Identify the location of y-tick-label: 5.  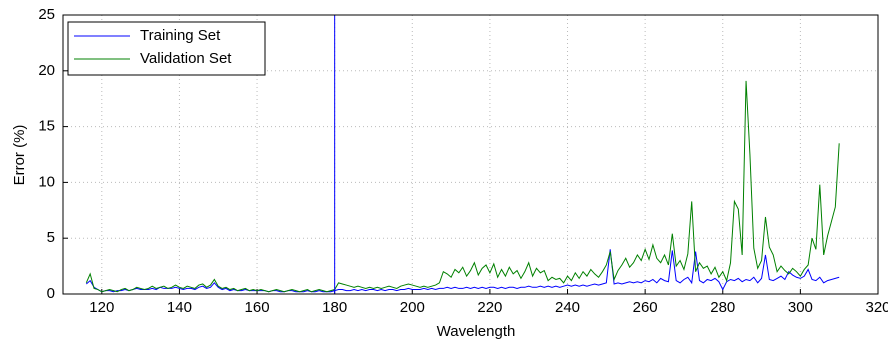
(51, 237).